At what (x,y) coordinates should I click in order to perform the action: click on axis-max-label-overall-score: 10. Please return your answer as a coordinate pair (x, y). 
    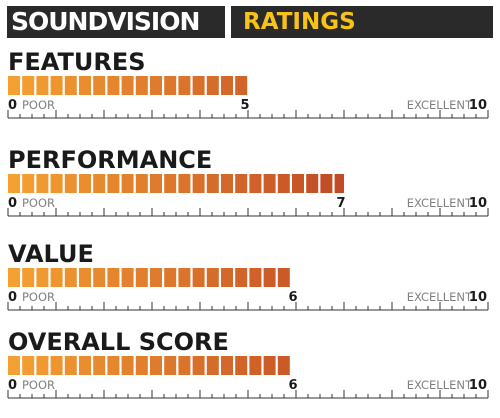
    Looking at the image, I should click on (478, 385).